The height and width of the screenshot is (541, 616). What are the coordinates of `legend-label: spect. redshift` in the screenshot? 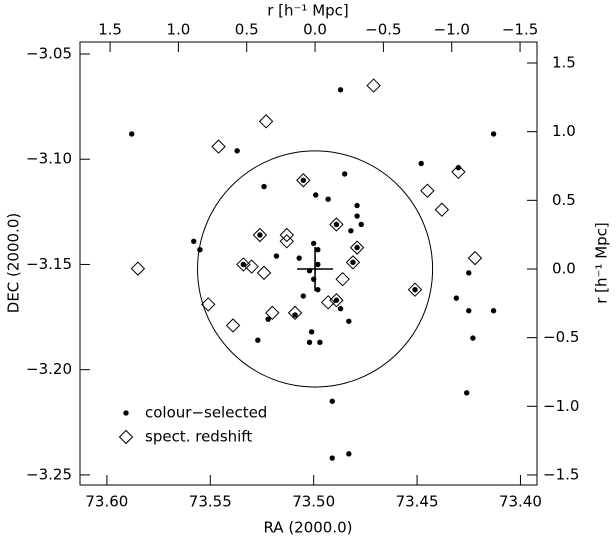 It's located at (198, 437).